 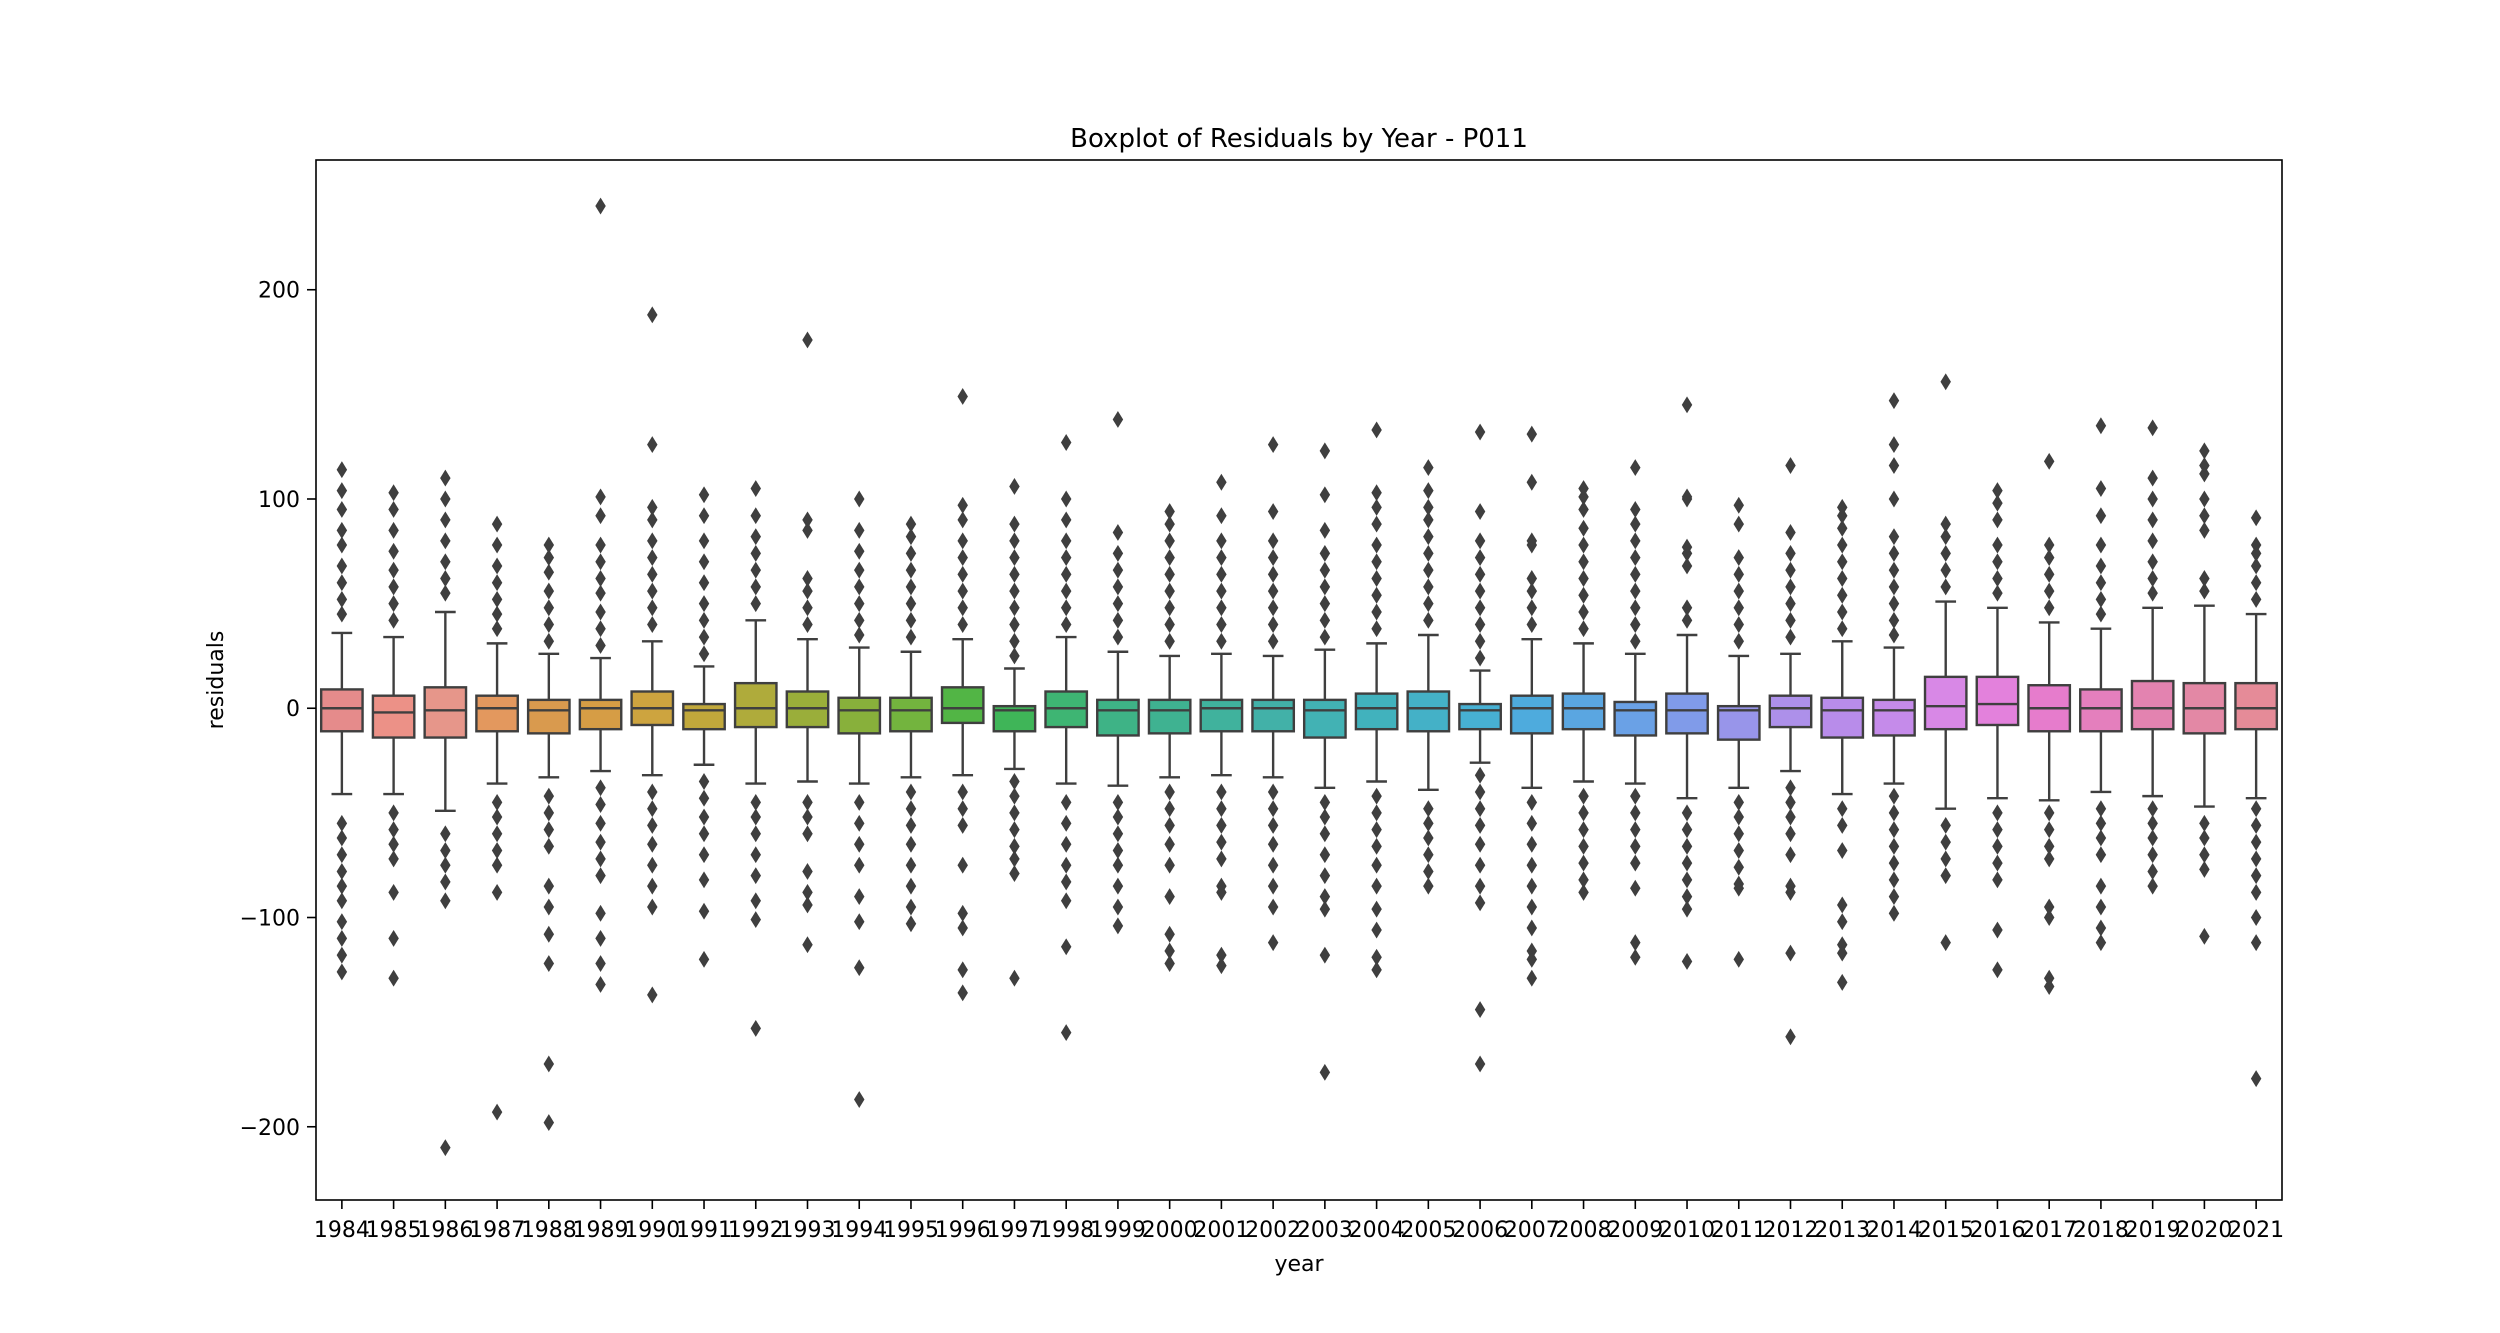 I want to click on box-1986, so click(x=445, y=712).